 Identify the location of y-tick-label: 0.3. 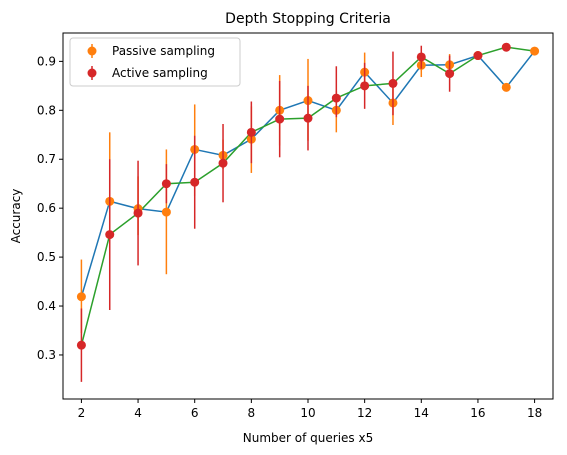
(46, 355).